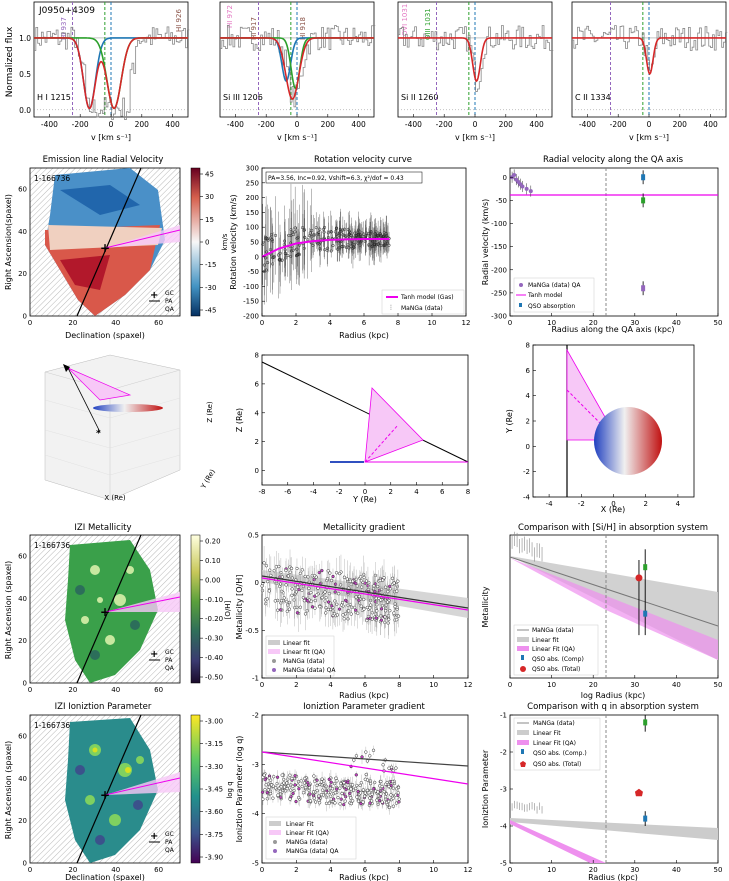 The width and height of the screenshot is (729, 881). What do you see at coordinates (419, 97) in the screenshot?
I see `spectrum-line-label-2: Si II 1260` at bounding box center [419, 97].